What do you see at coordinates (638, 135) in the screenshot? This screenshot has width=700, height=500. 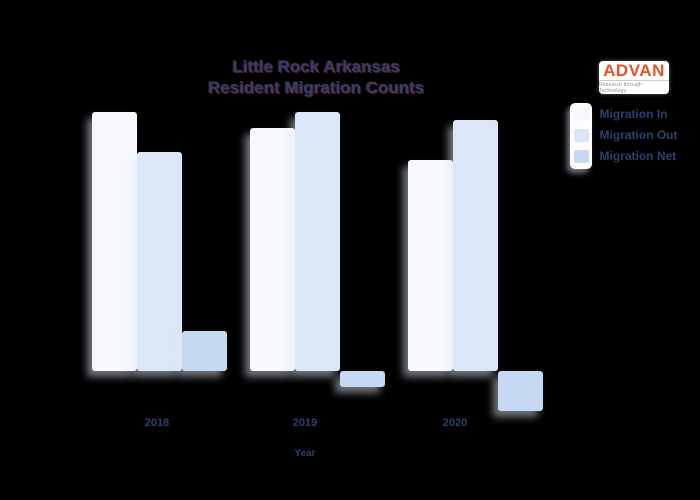 I see `legend-label: Migration Out` at bounding box center [638, 135].